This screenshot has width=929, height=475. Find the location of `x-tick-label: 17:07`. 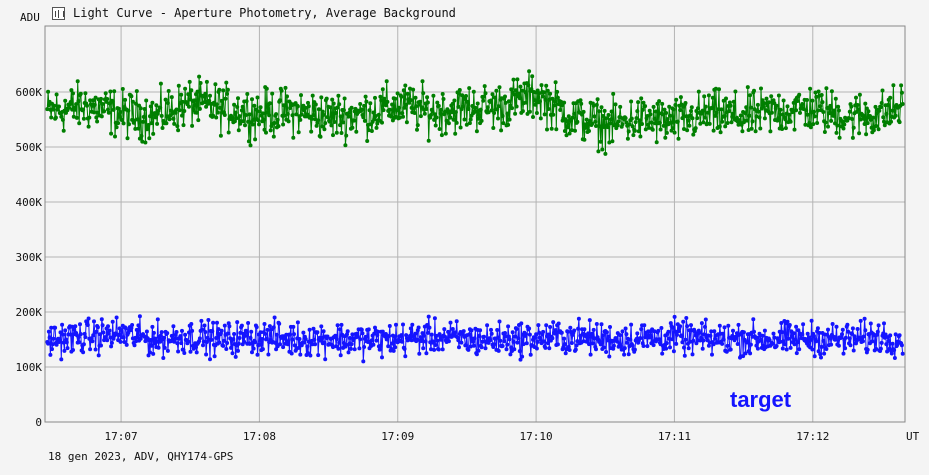

x-tick-label: 17:07 is located at coordinates (121, 436).